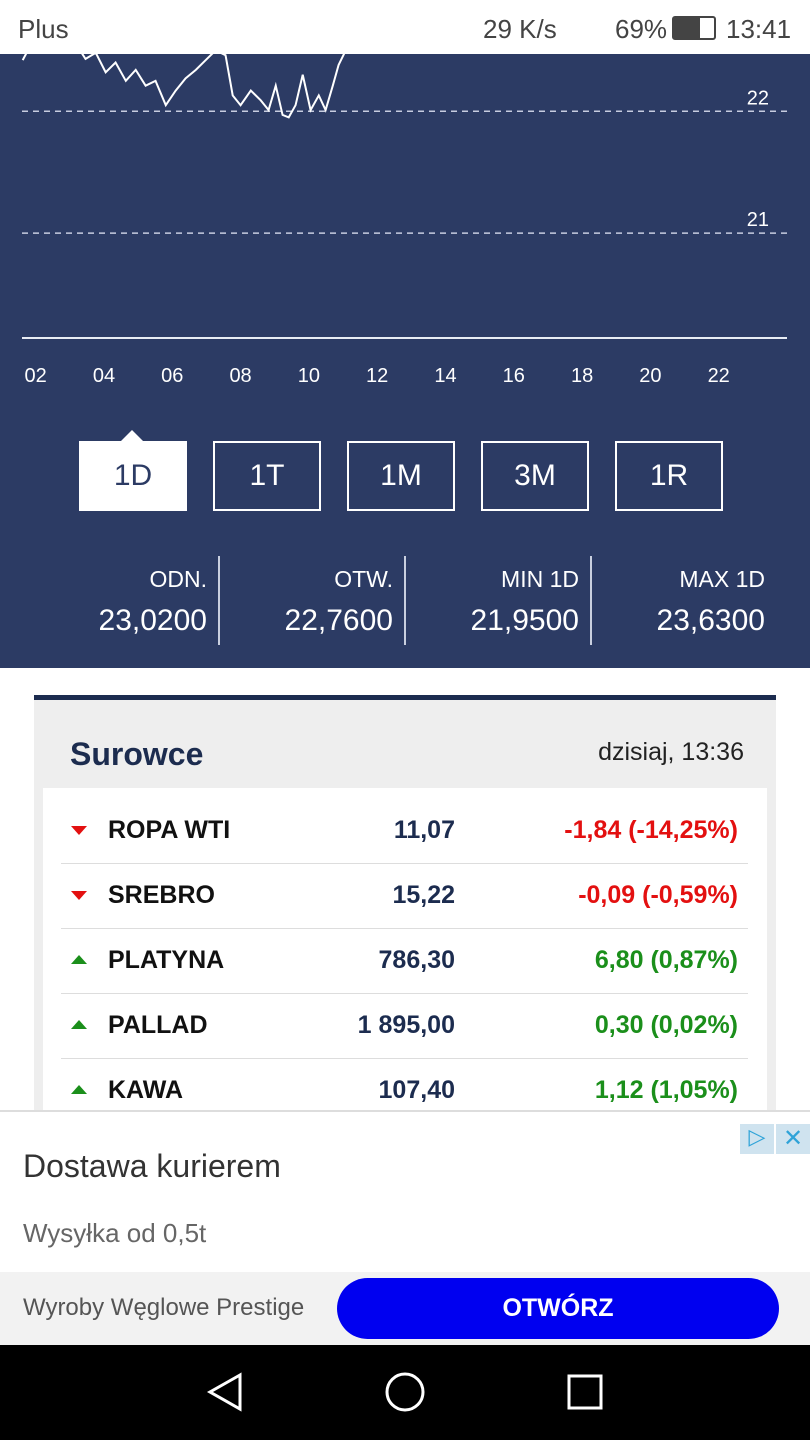 This screenshot has height=1445, width=810. I want to click on name: ROPA WTI, so click(169, 830).